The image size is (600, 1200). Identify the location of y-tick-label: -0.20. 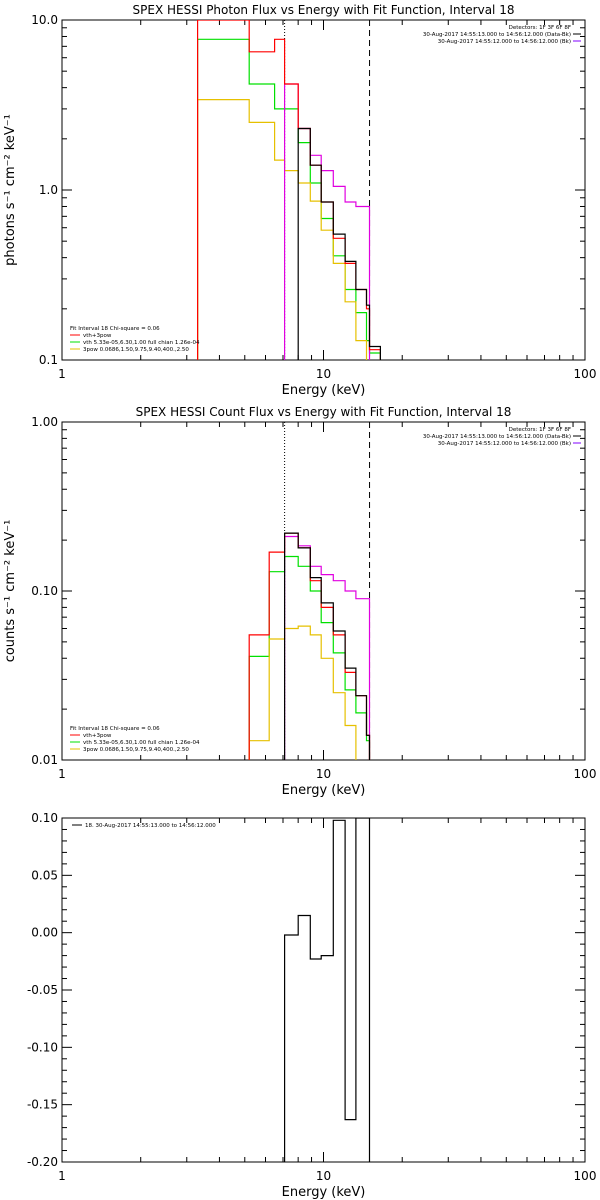
(42, 1162).